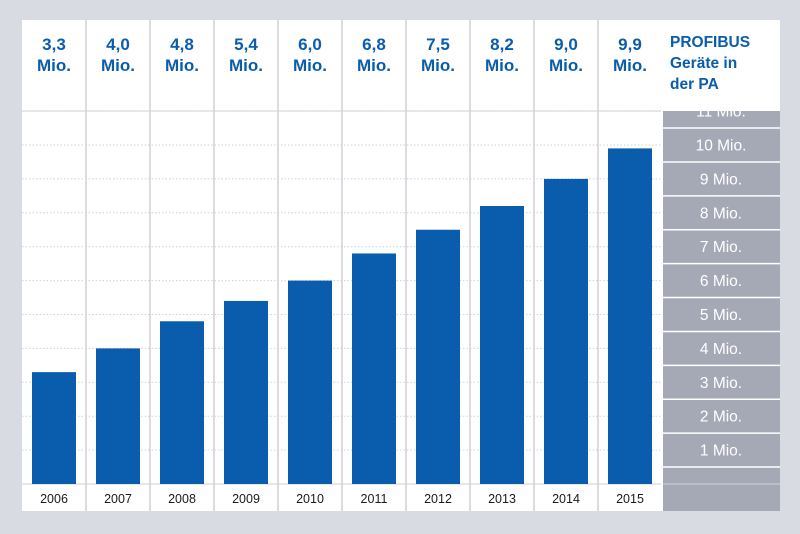 This screenshot has height=534, width=800. Describe the element at coordinates (246, 44) in the screenshot. I see `value-label-2009: 5,4` at that location.